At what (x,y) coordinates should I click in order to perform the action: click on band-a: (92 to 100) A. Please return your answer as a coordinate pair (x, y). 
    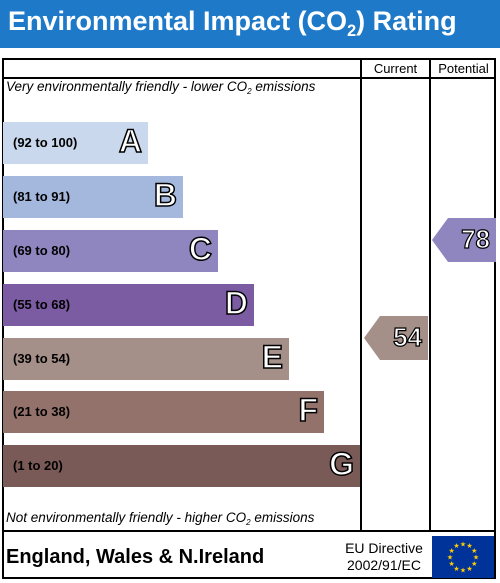
    Looking at the image, I should click on (75, 143).